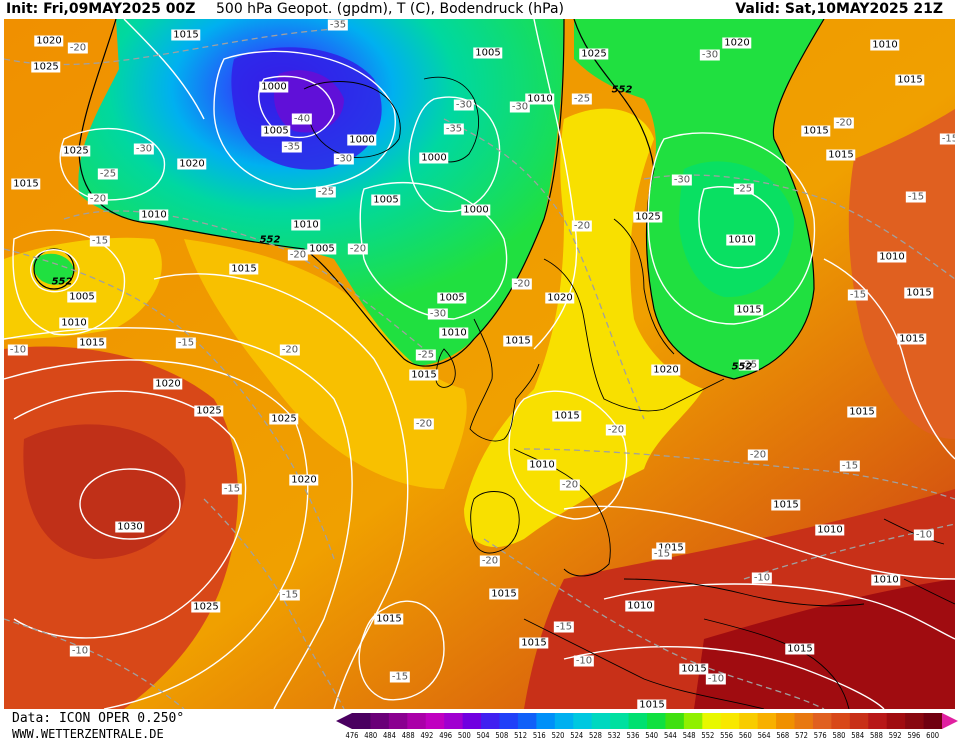 The height and width of the screenshot is (741, 959). I want to click on colorbar-label: 492, so click(427, 735).